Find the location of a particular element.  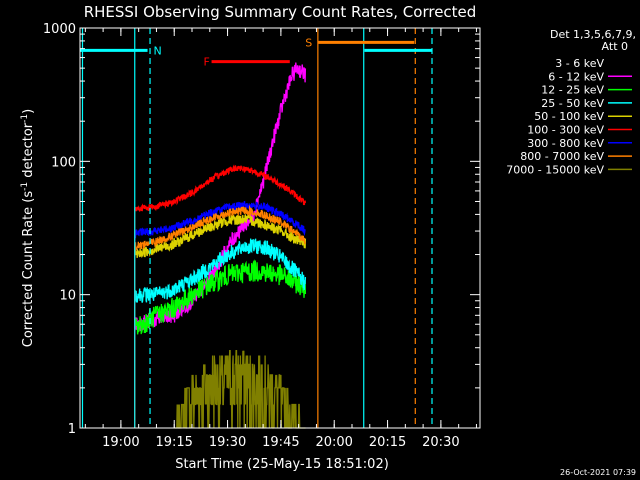

legend-entry-label: 50 - 100 keV is located at coordinates (569, 116).